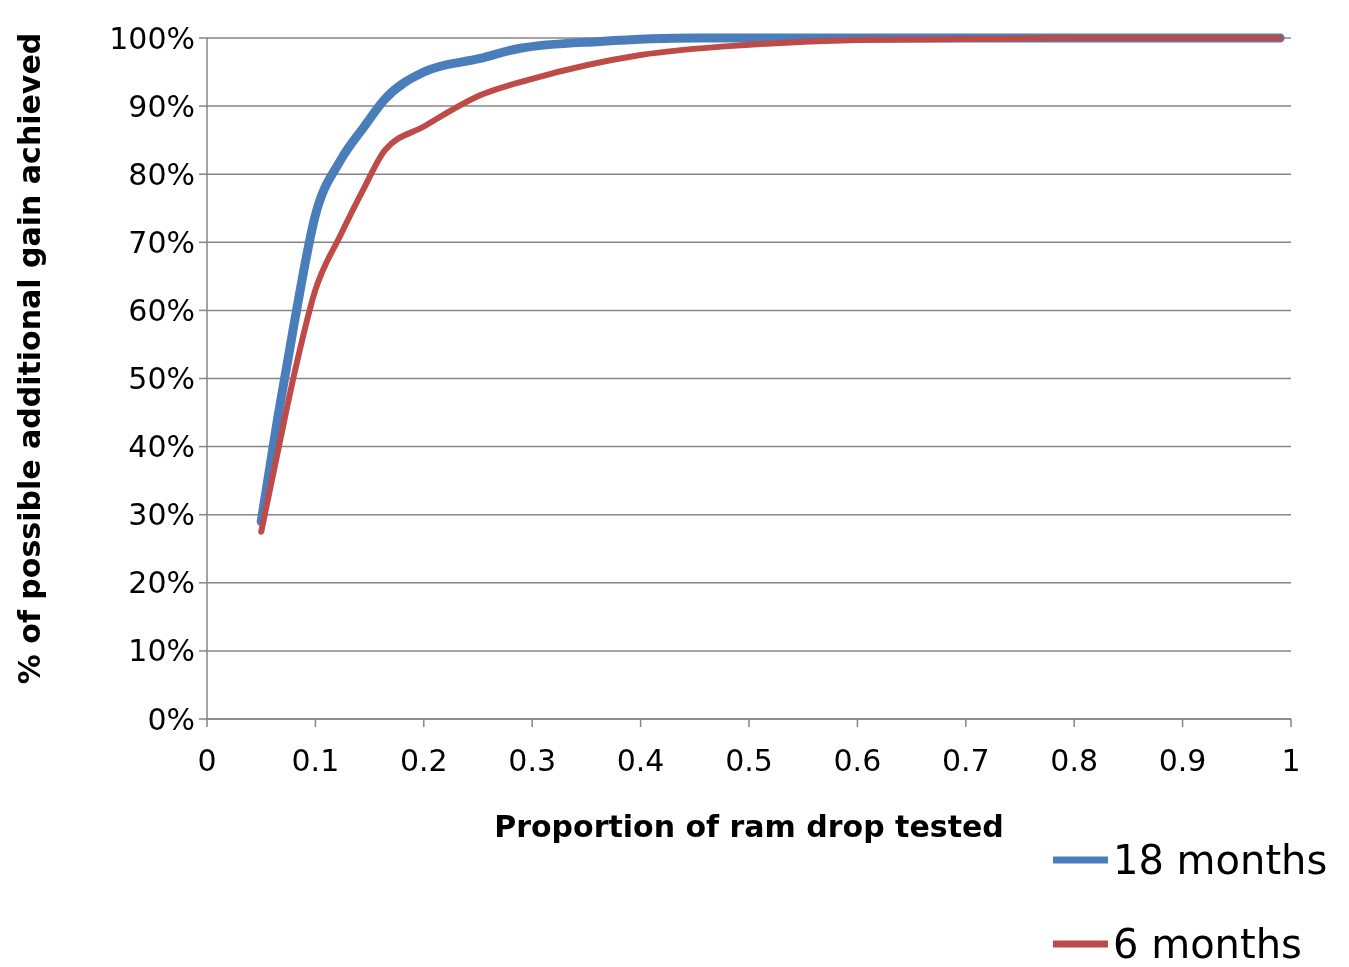 This screenshot has width=1349, height=967. I want to click on x-tick-label: 0.7, so click(965, 760).